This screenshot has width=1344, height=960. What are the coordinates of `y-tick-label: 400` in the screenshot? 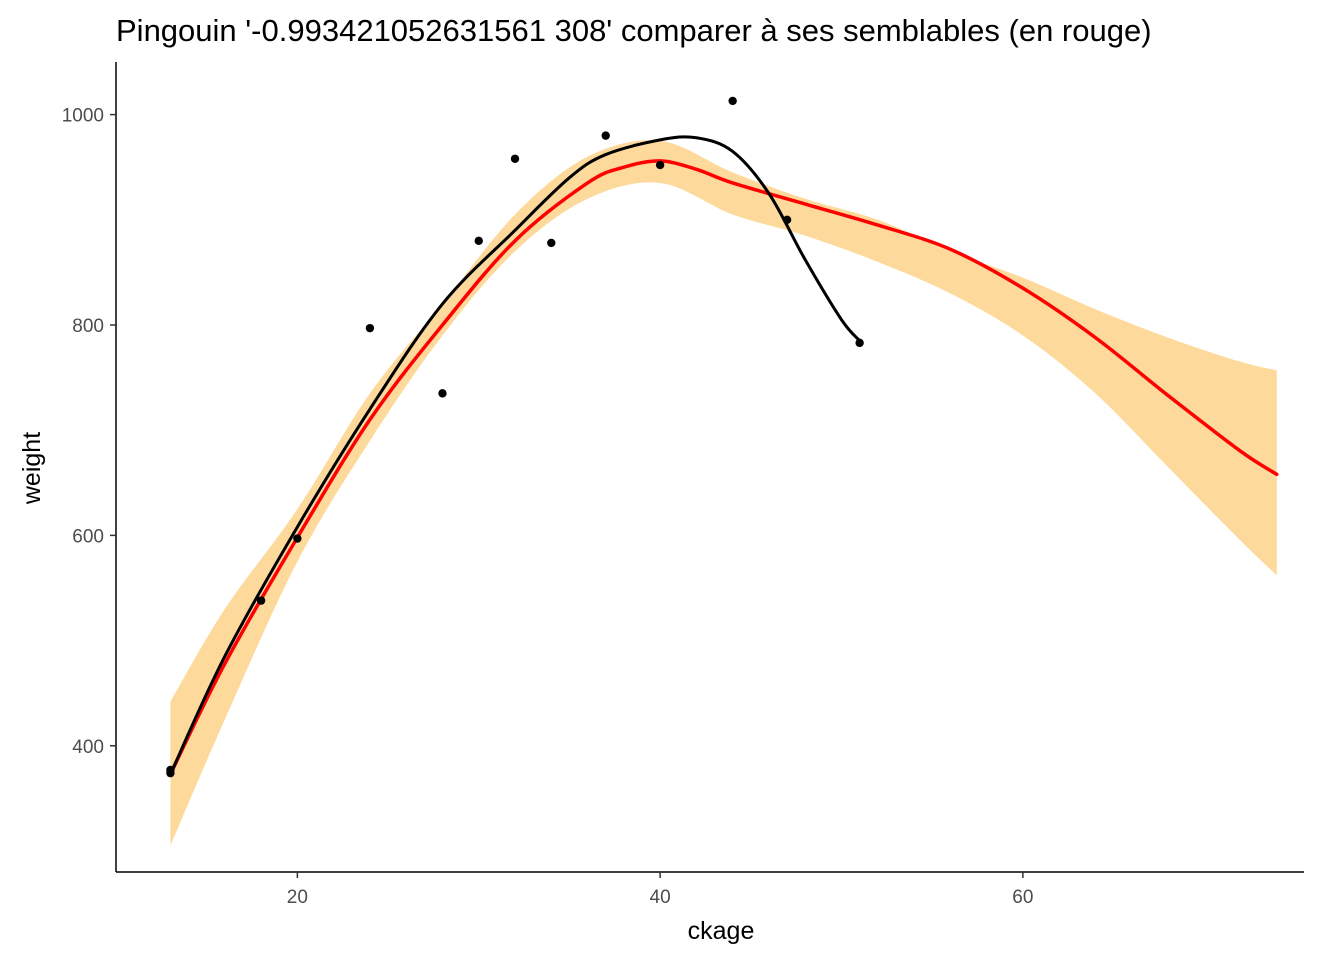 It's located at (88, 747).